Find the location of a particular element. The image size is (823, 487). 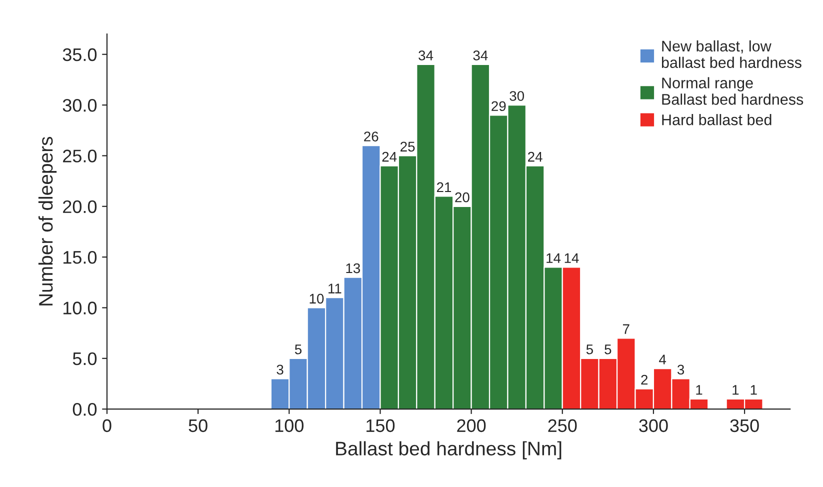

y-axis-title: Number of dleepers is located at coordinates (47, 221).